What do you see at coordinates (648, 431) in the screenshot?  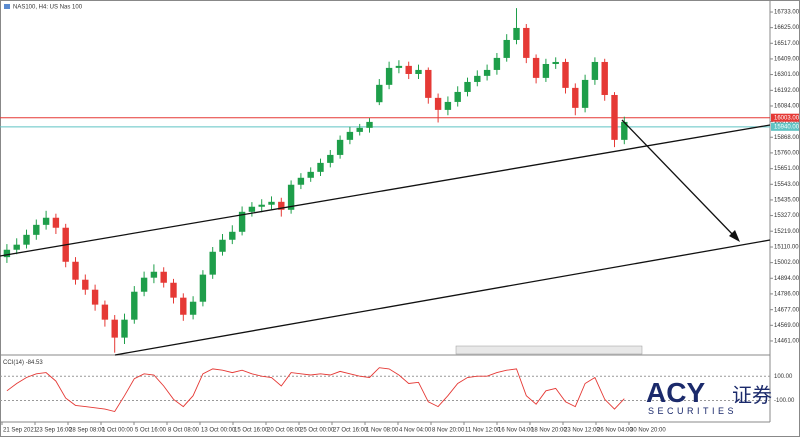 I see `x-tick-label: 30 Nov 20:00` at bounding box center [648, 431].